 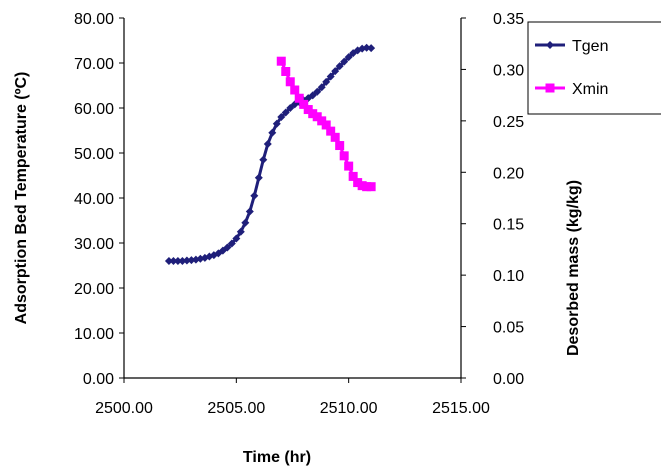 I want to click on y2-tick-label: 0.00, so click(x=508, y=379).